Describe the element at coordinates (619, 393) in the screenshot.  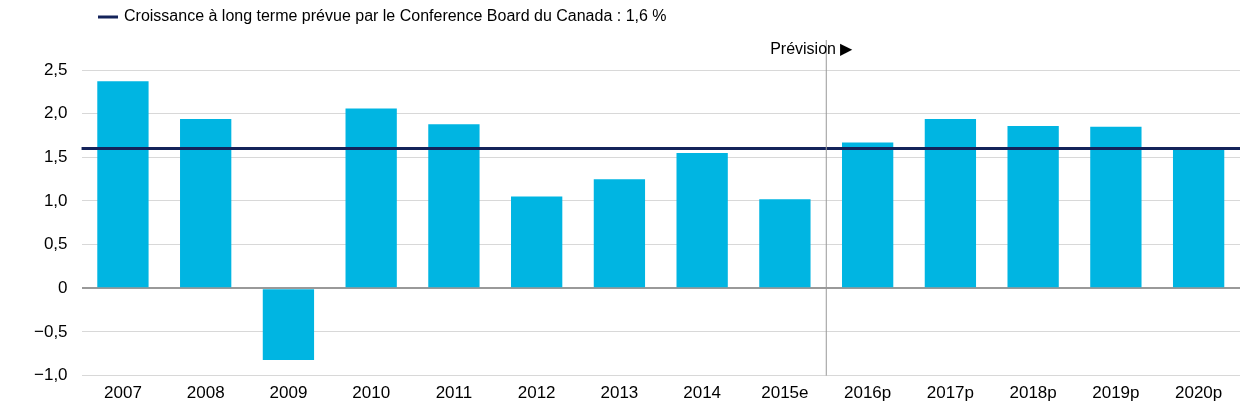
I see `x-tick-label: 2013` at that location.